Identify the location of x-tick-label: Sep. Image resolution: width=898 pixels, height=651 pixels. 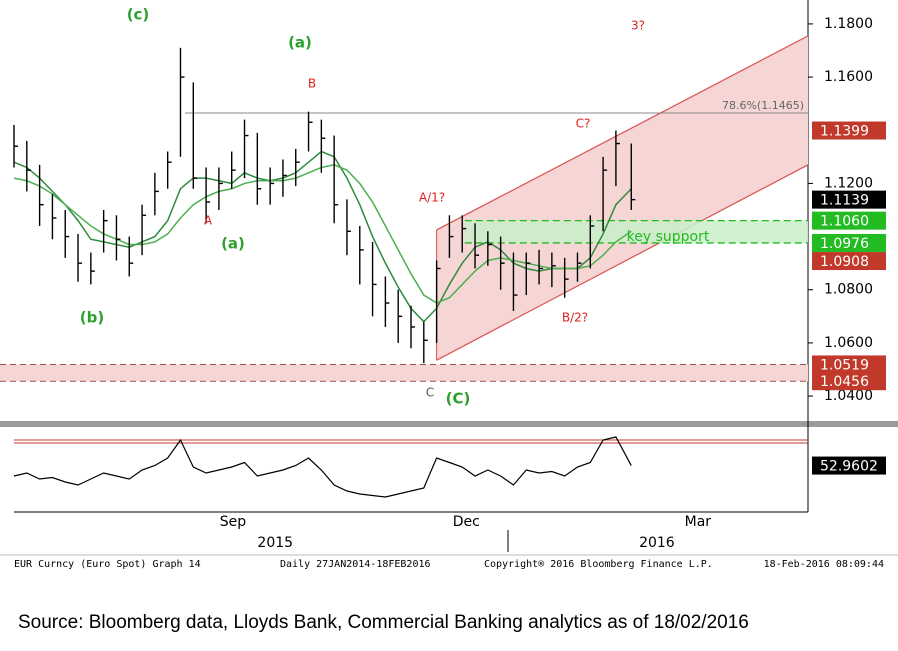
(233, 522).